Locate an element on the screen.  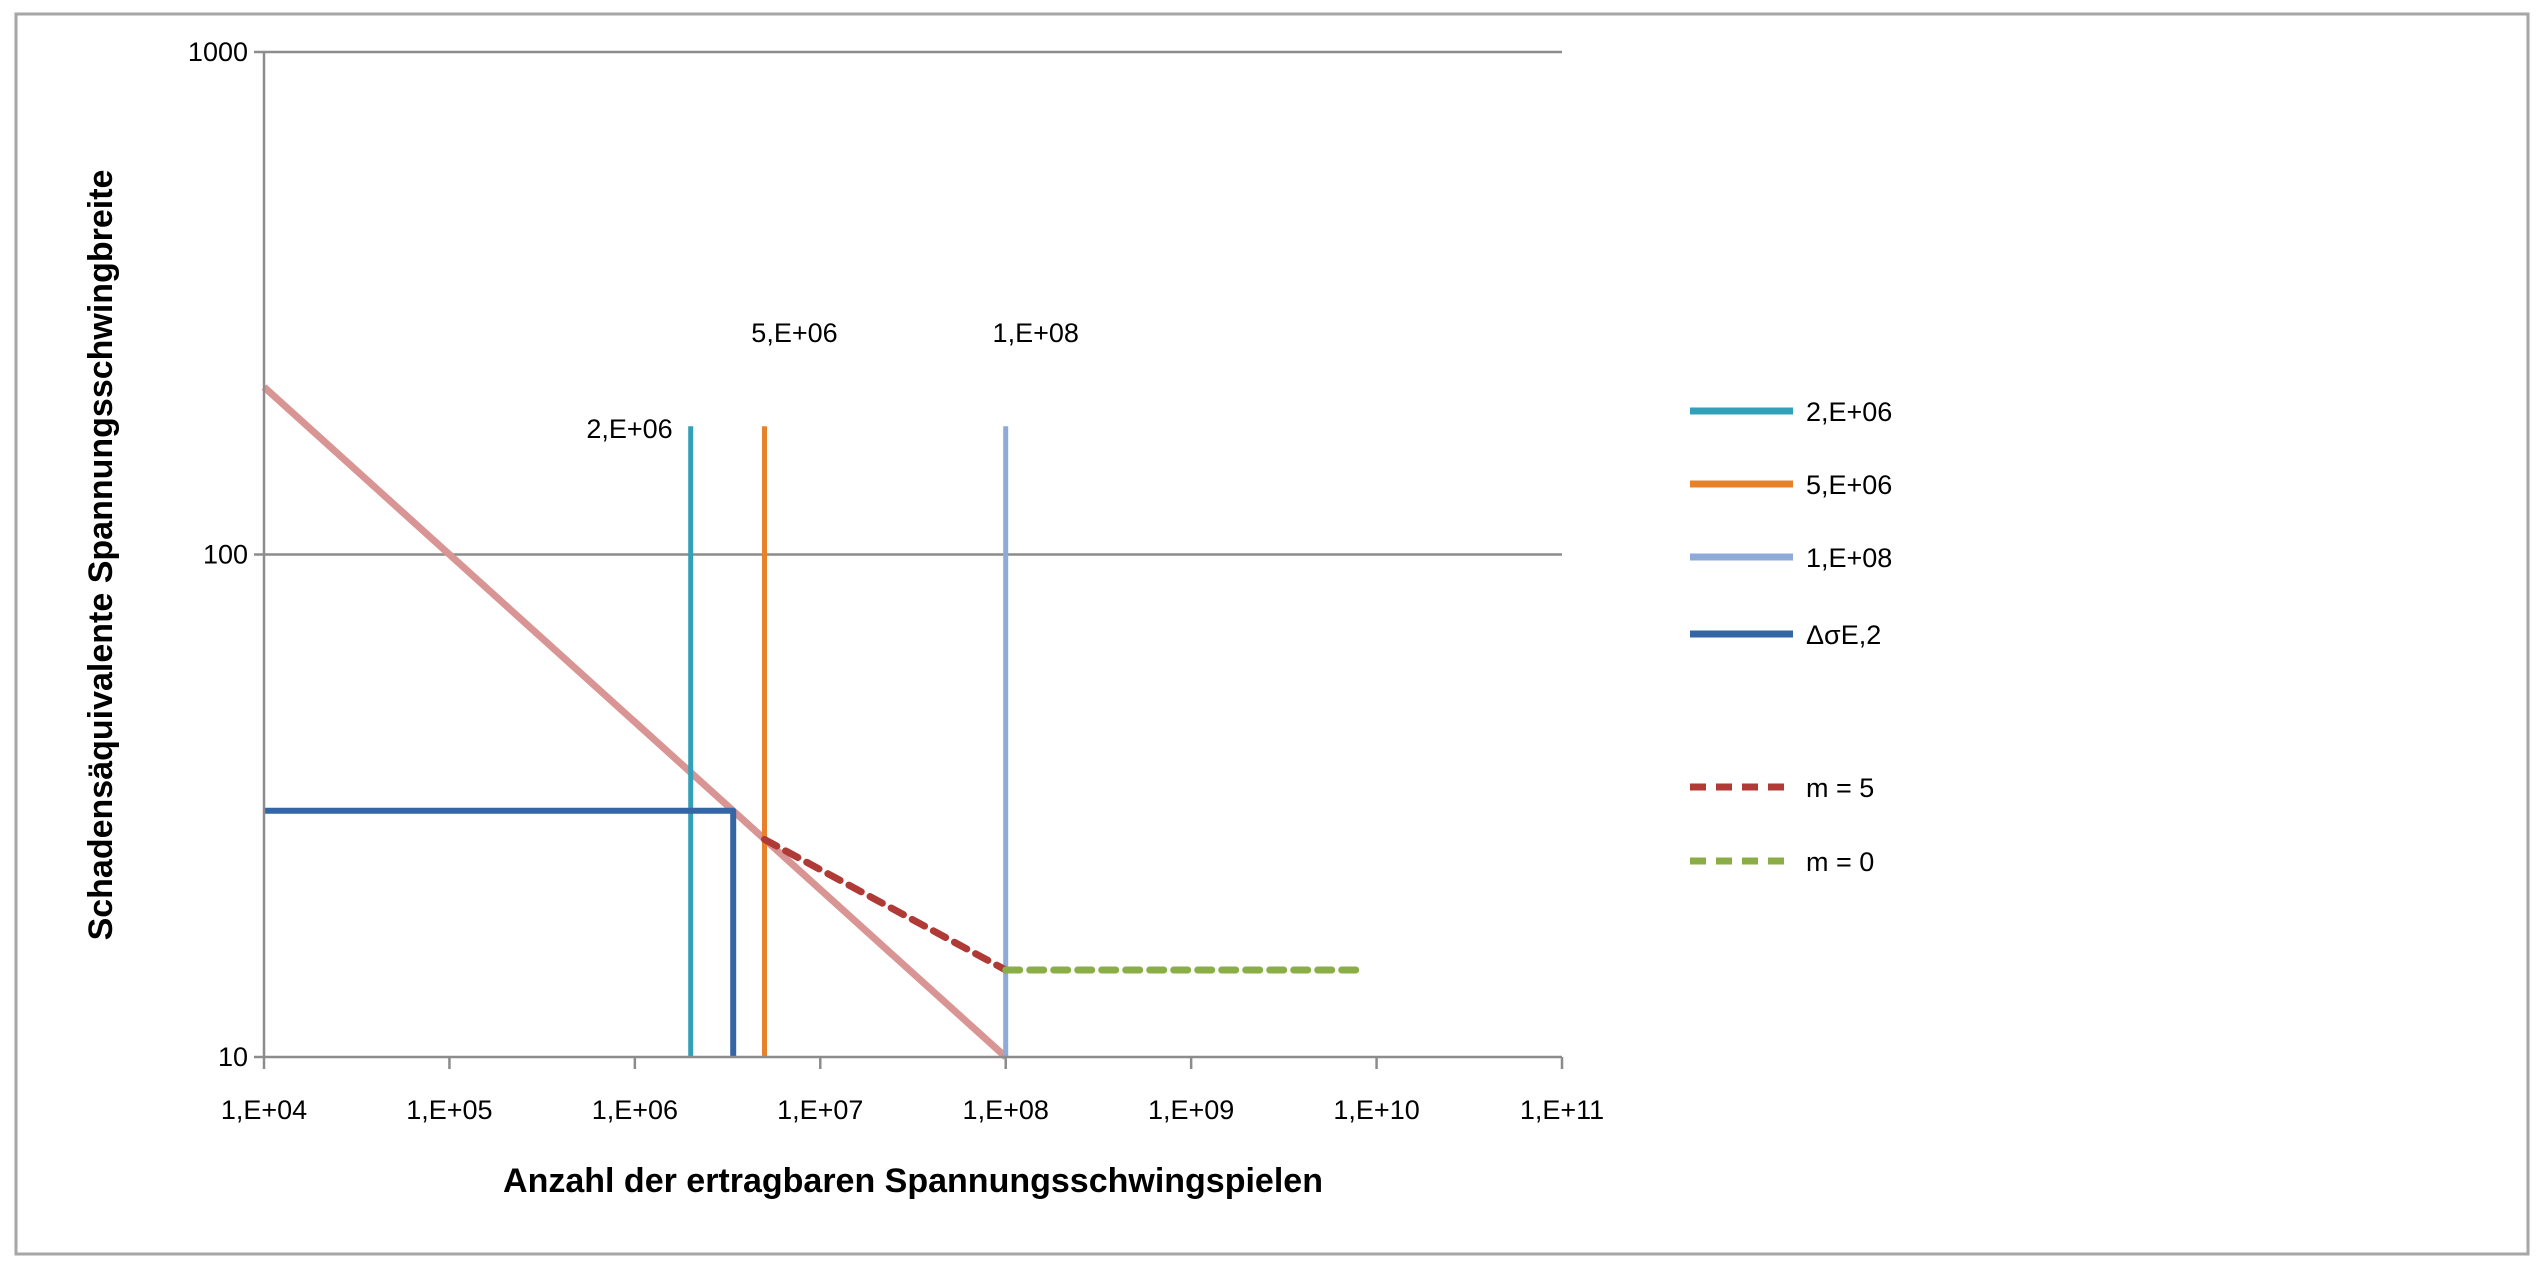
y-tick-label: 10 is located at coordinates (233, 1057).